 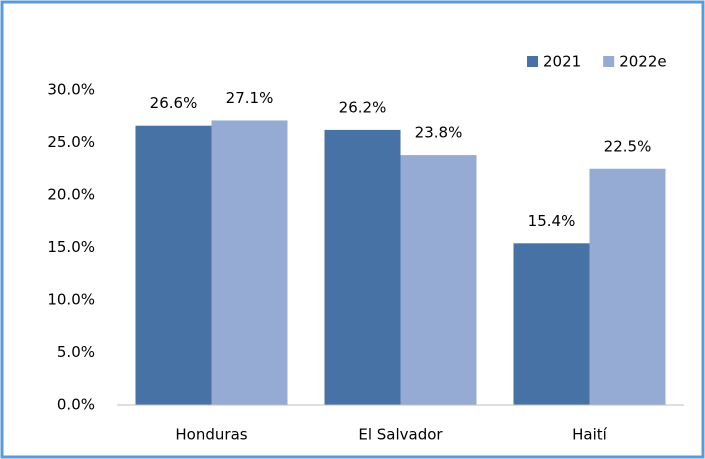 I want to click on x-tick-label: El Salvador, so click(x=400, y=435).